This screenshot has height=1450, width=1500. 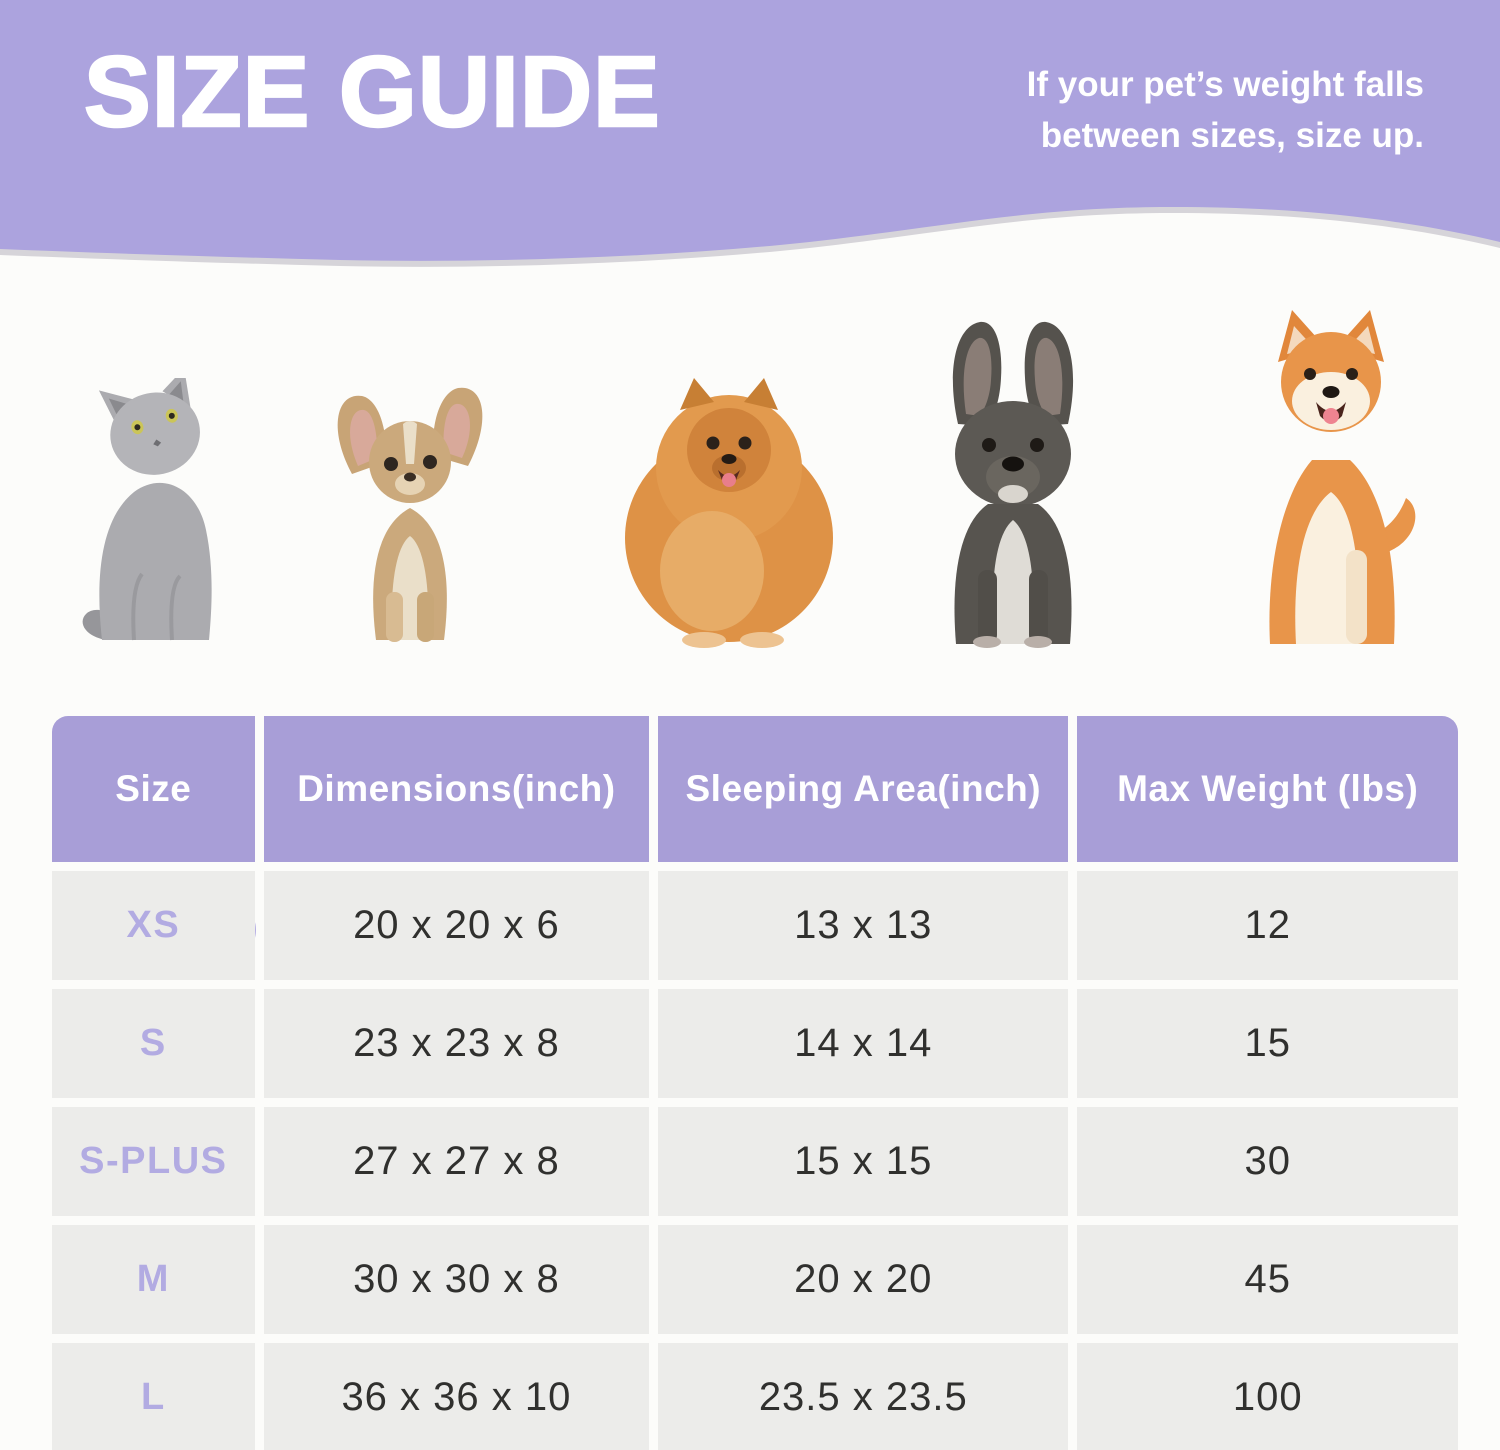 What do you see at coordinates (863, 789) in the screenshot?
I see `column-header-sleeping-area: Sleeping Area(inch)` at bounding box center [863, 789].